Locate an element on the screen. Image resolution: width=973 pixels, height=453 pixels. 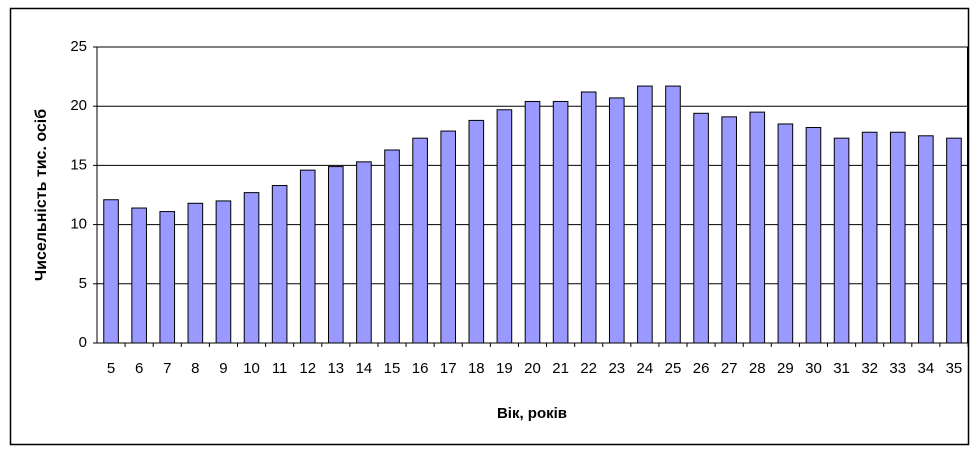
x-tick-label: 11 is located at coordinates (280, 368).